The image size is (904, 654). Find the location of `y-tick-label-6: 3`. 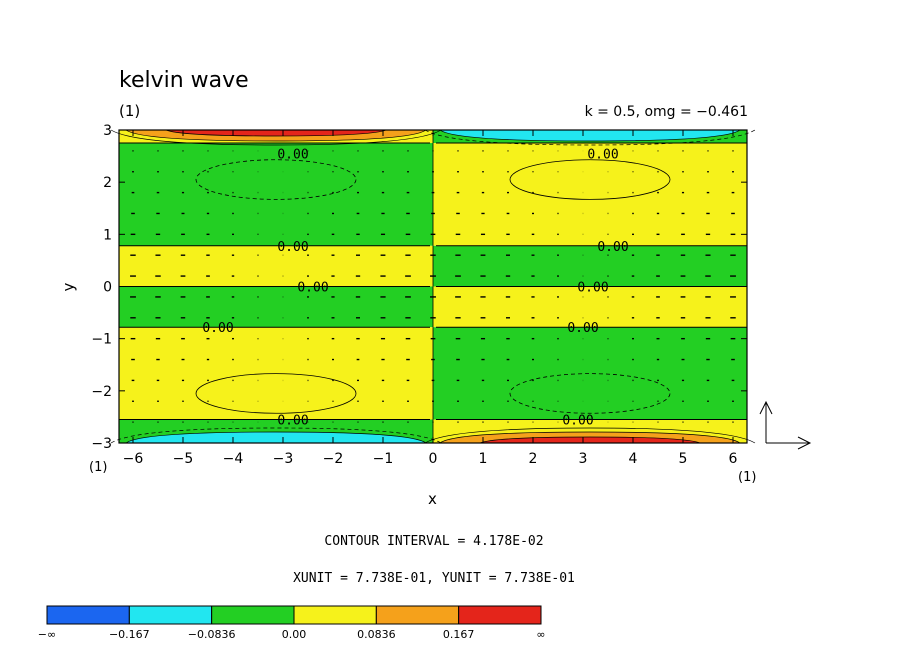

y-tick-label-6: 3 is located at coordinates (107, 131).